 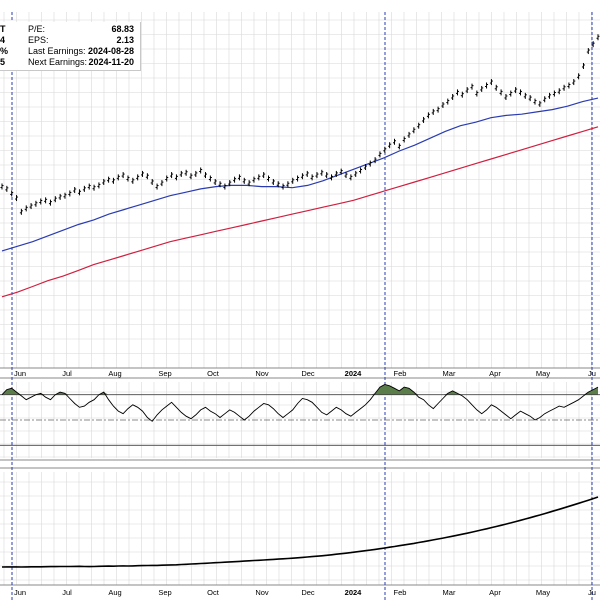 What do you see at coordinates (300, 389) in the screenshot?
I see `oscillator-overbought-fill` at bounding box center [300, 389].